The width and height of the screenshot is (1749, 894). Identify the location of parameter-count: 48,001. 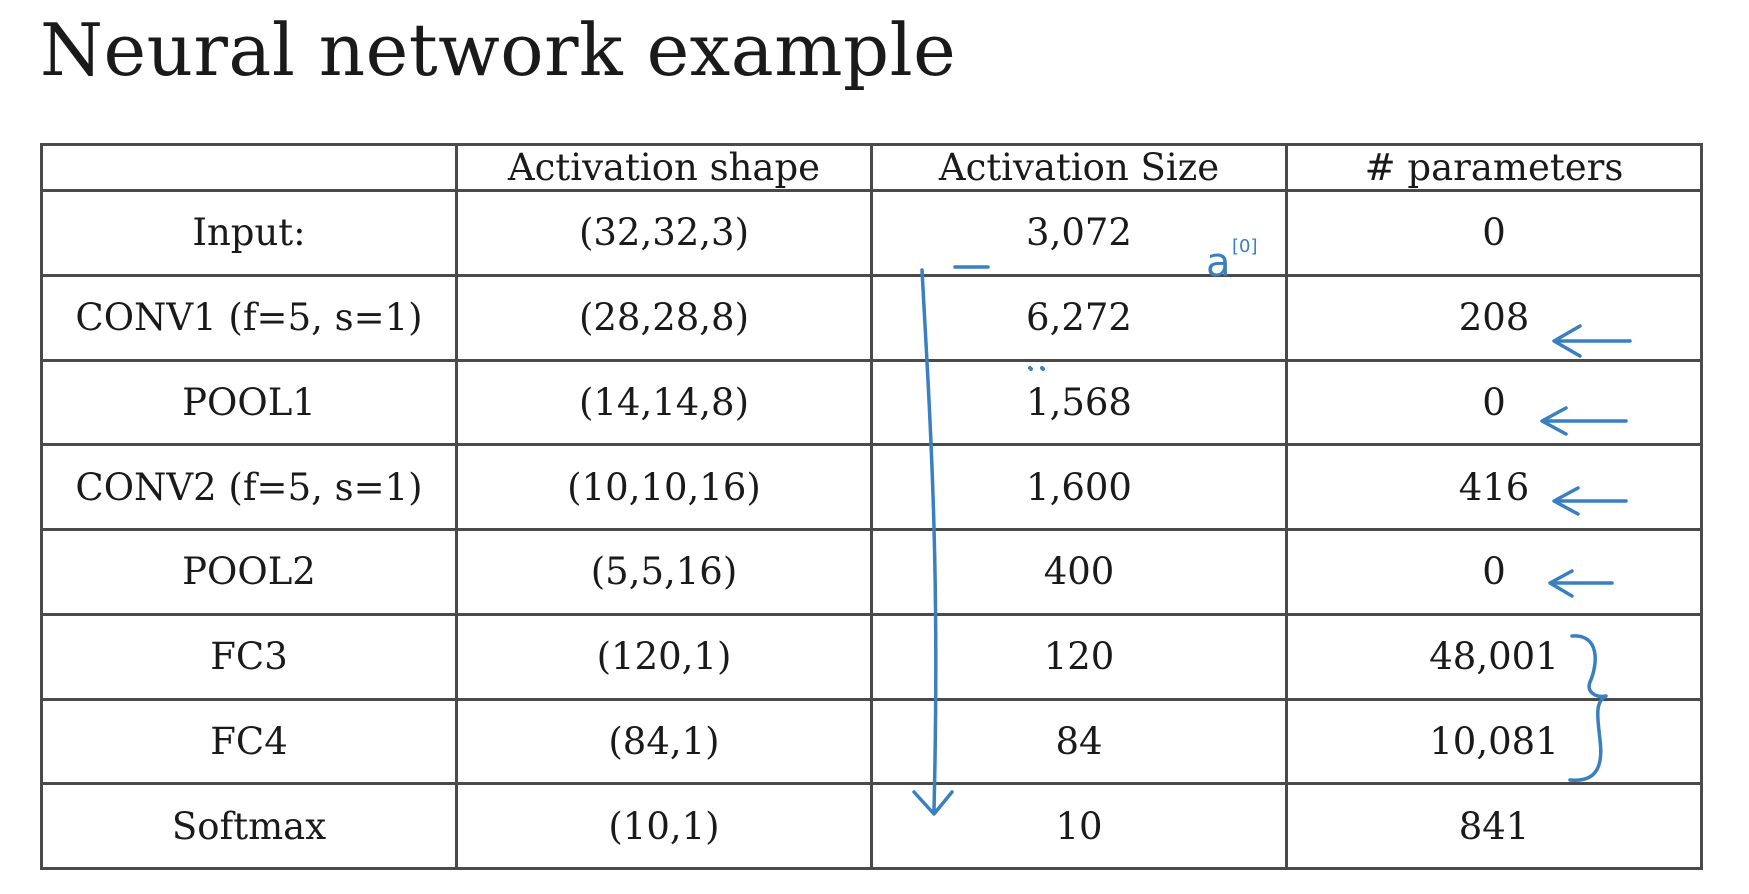
(1494, 656).